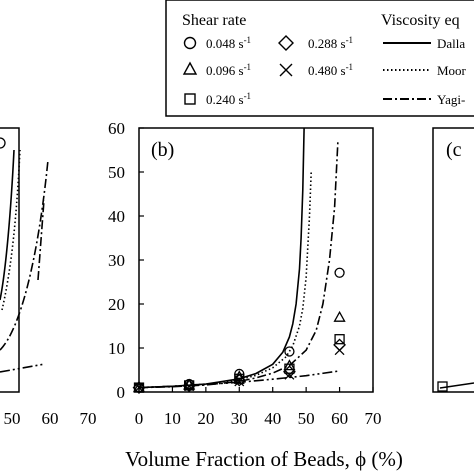 Image resolution: width=474 pixels, height=474 pixels. I want to click on x-tick-label: 20, so click(205, 418).